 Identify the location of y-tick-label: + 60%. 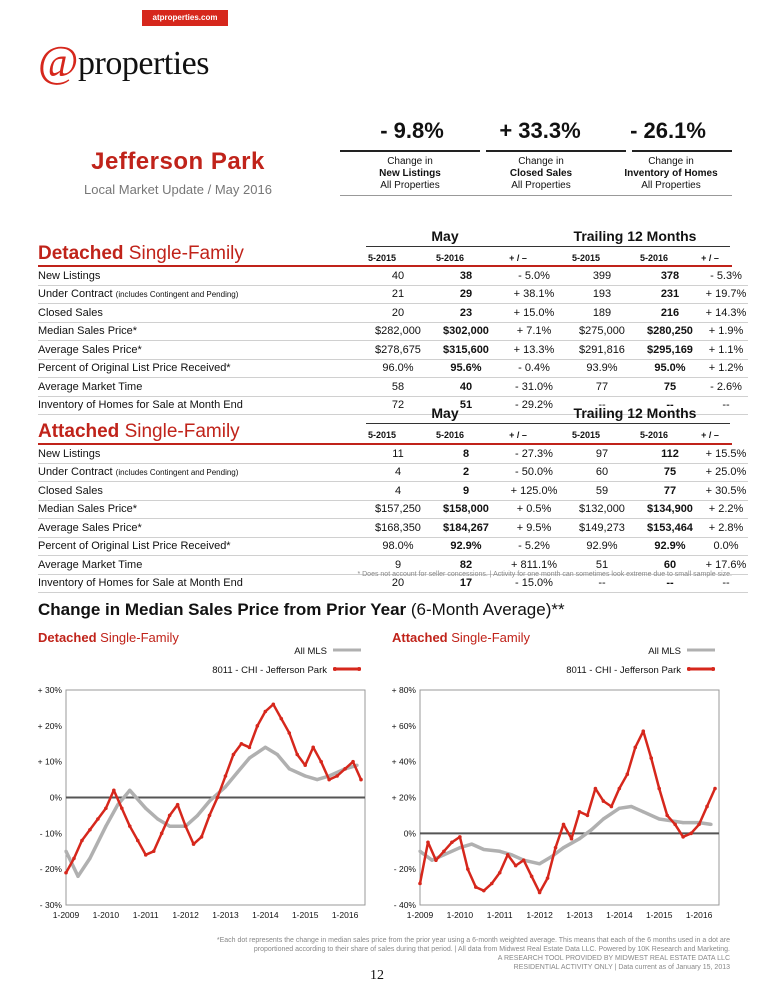
(404, 726).